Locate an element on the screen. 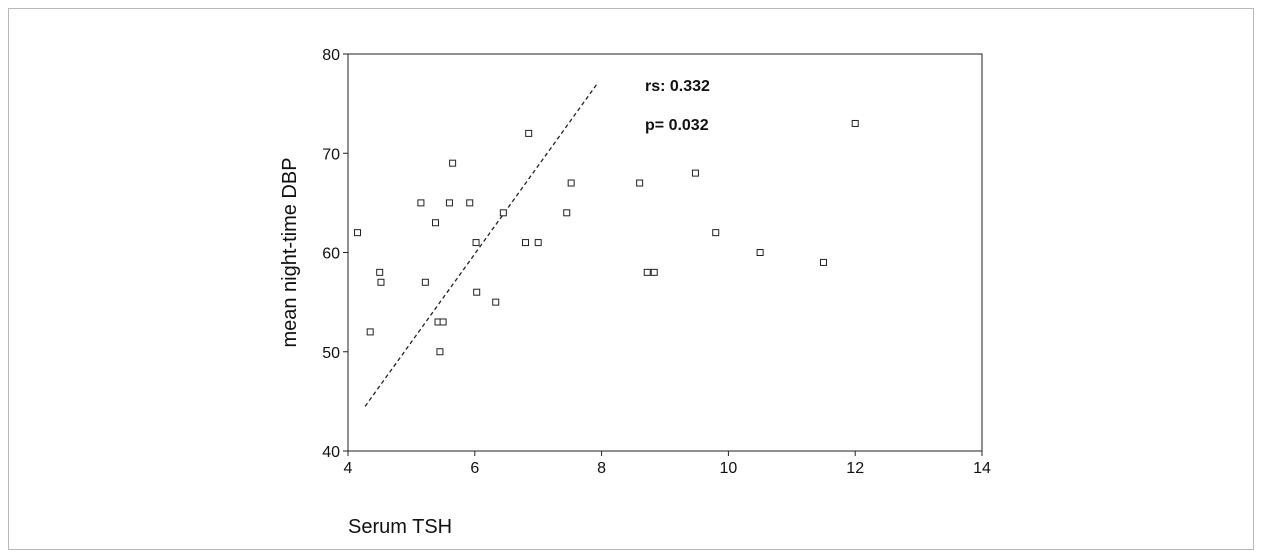  x-tick-label: 6 is located at coordinates (474, 468).